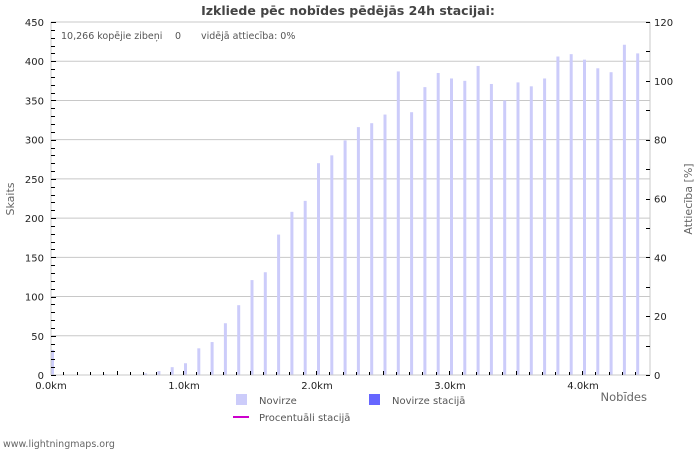 The height and width of the screenshot is (450, 700). I want to click on y2-tick-label: 20, so click(660, 317).